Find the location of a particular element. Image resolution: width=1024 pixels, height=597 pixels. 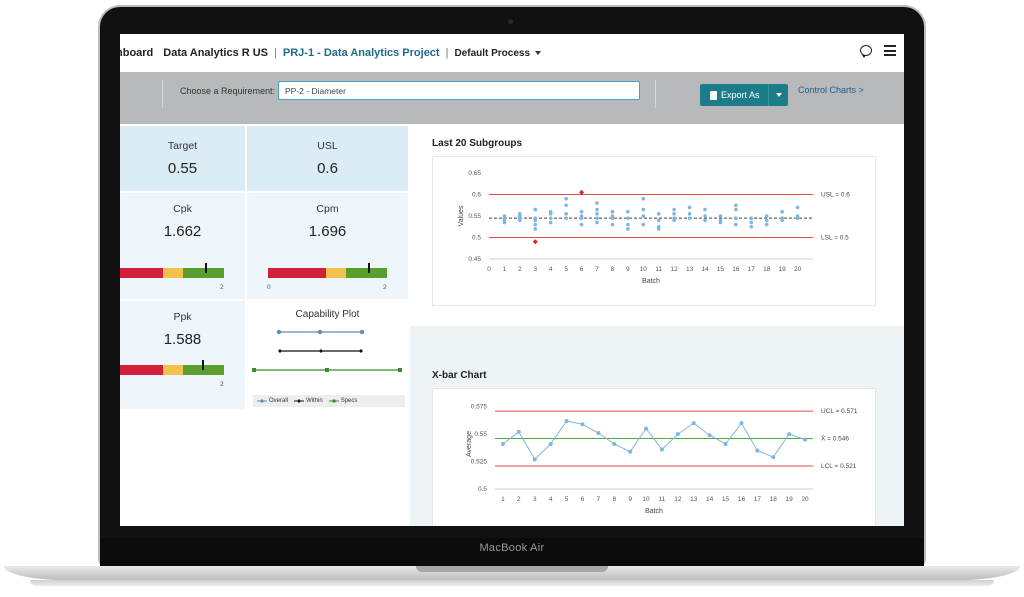

overall-bar is located at coordinates (320, 332).